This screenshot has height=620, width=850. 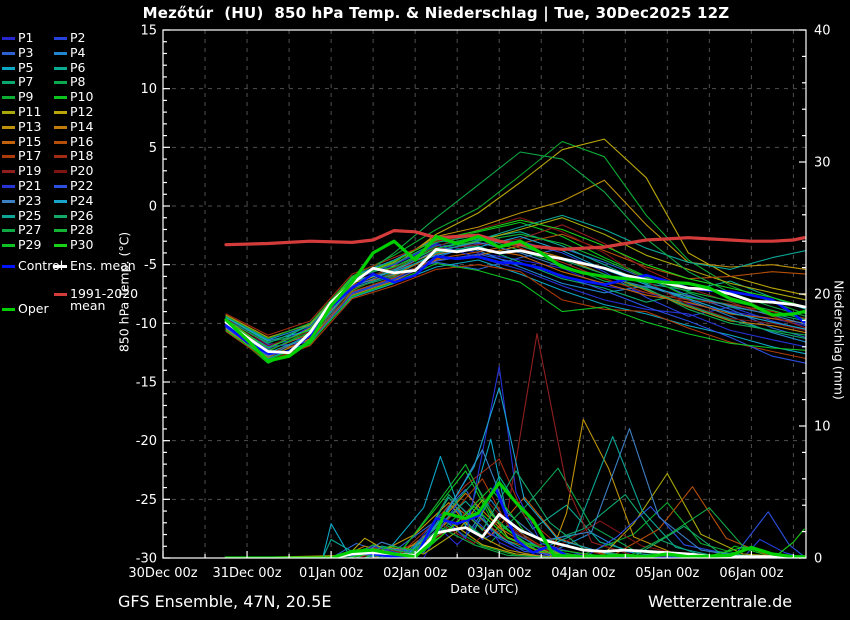 I want to click on legend-item-p26: P26, so click(x=73, y=215).